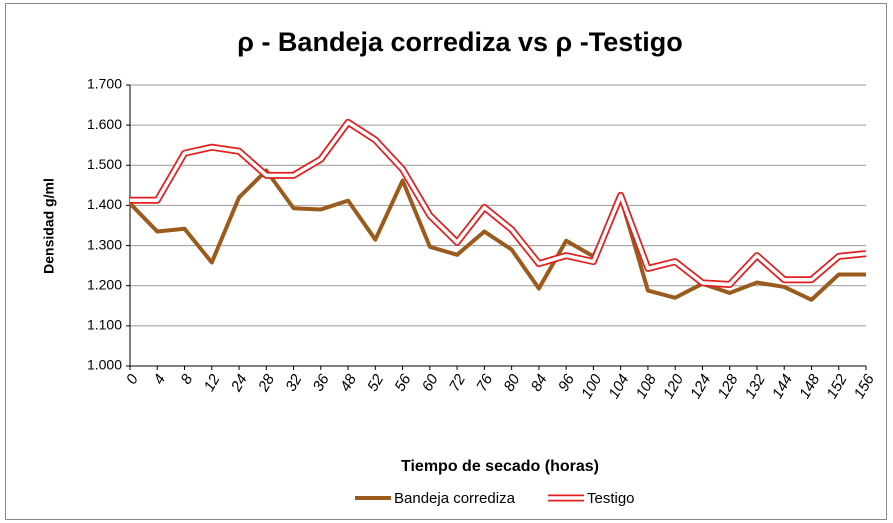 The image size is (893, 523). What do you see at coordinates (348, 383) in the screenshot?
I see `x-tick-label: 48` at bounding box center [348, 383].